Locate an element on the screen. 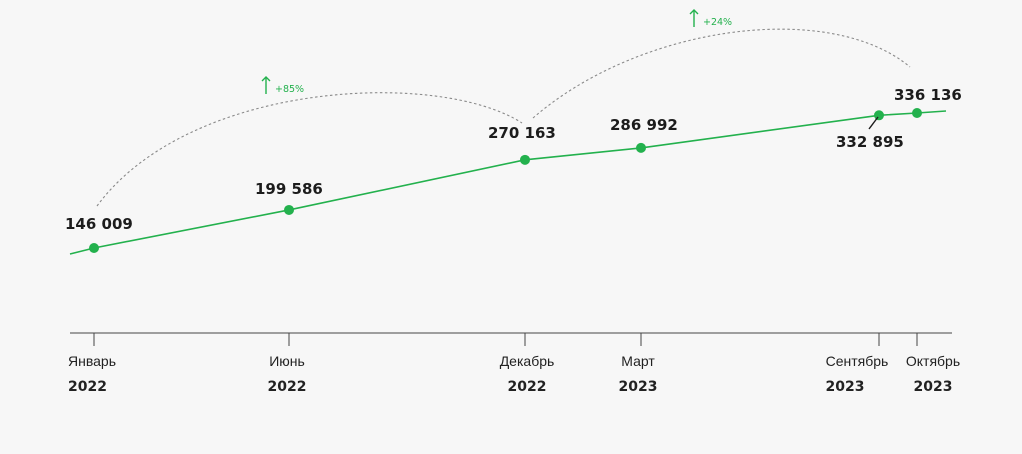 The height and width of the screenshot is (454, 1022). x-tick-label-month: Июнь is located at coordinates (287, 361).